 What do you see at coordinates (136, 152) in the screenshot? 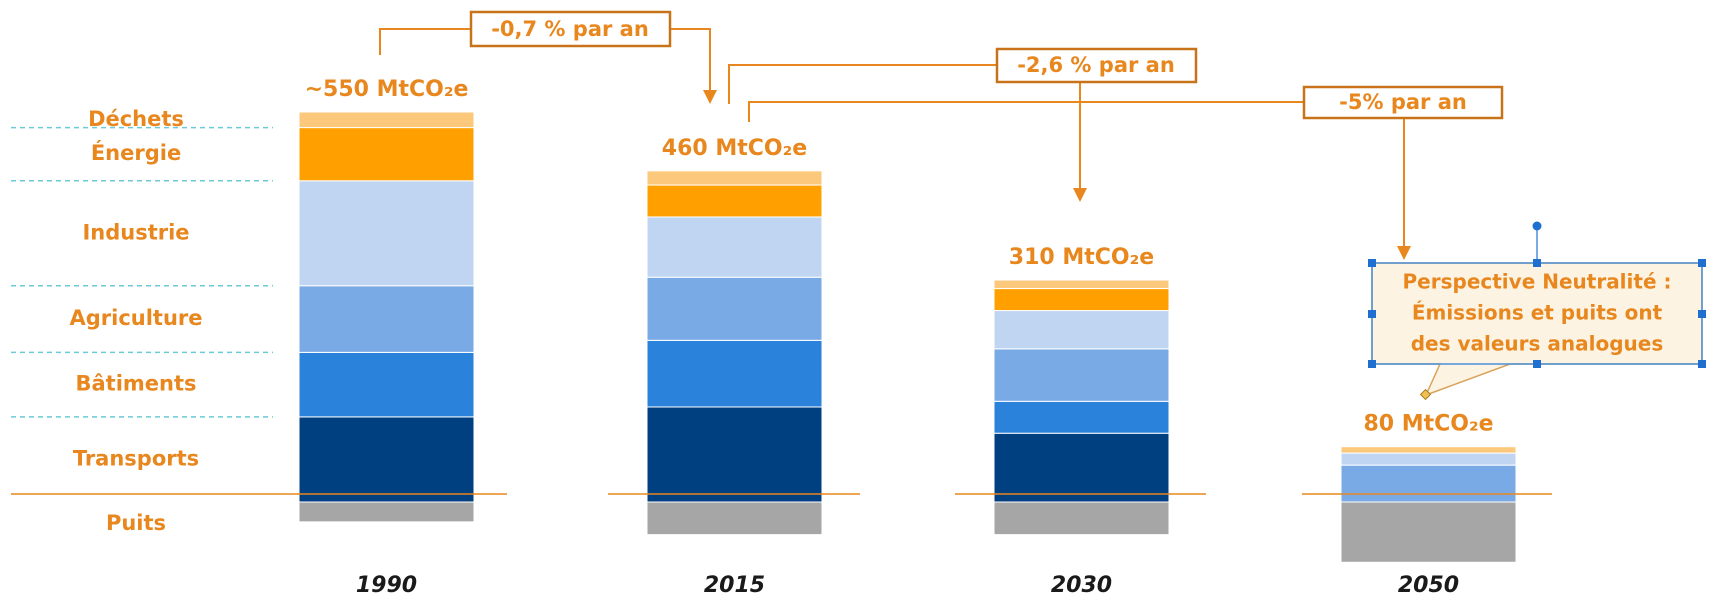
I see `series-label: Énergie` at bounding box center [136, 152].